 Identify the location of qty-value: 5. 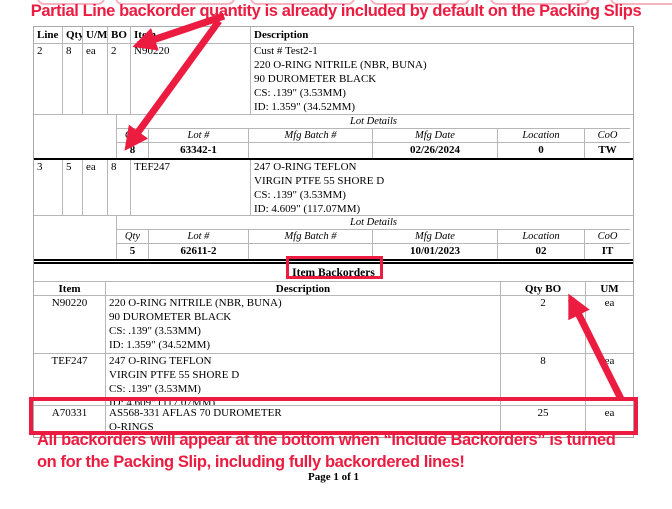
(73, 187).